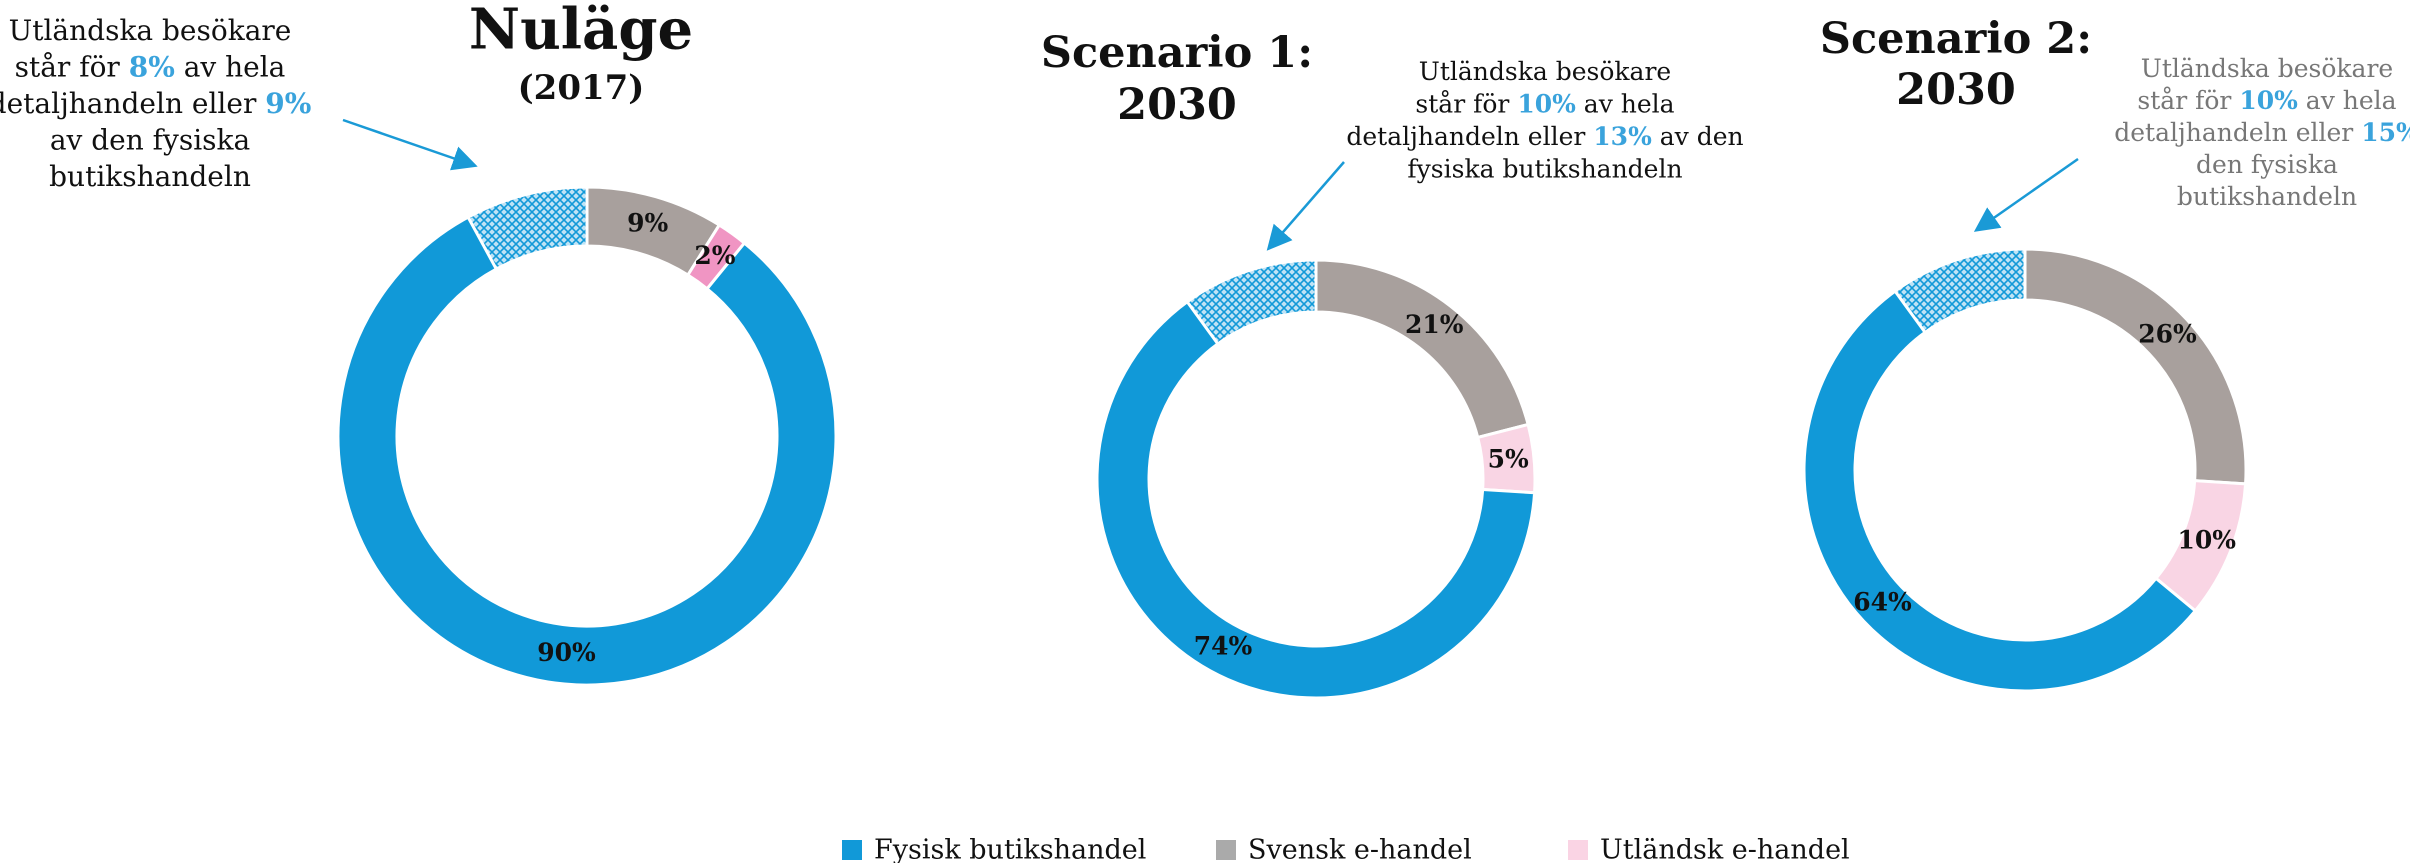 This screenshot has height=863, width=2410. I want to click on legend-label: Utländsk e-handel, so click(1725, 849).